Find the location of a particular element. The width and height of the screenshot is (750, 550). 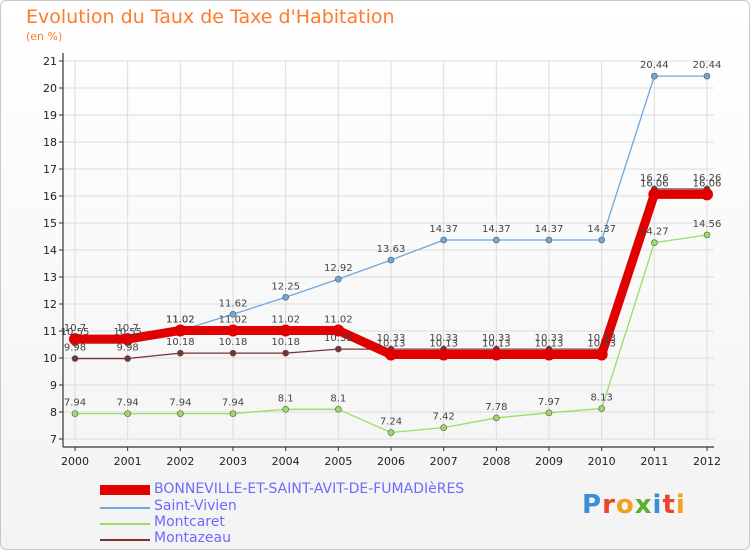

legend-swatch-saint-vivien is located at coordinates (125, 508).